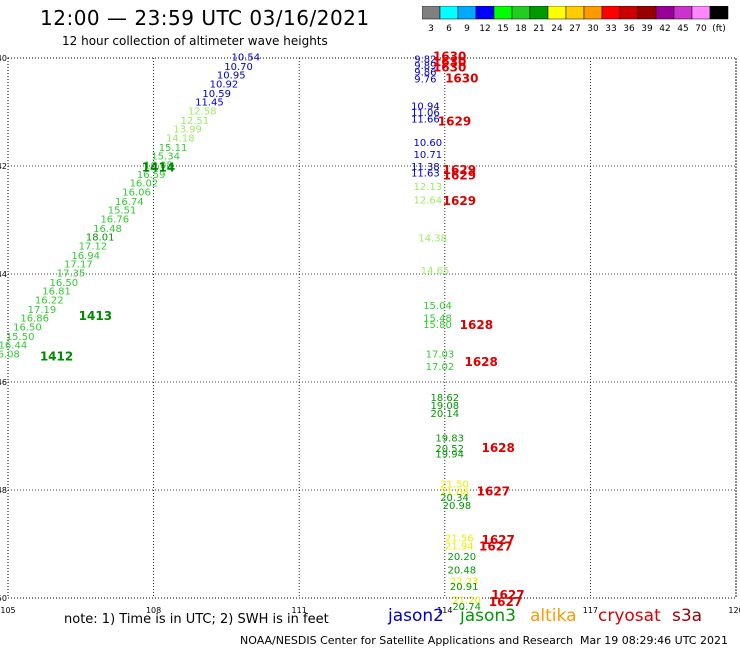 The image size is (740, 650). I want to click on swh-value-label: 16.02, so click(144, 184).